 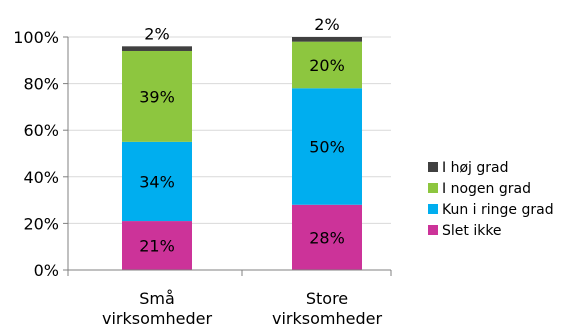 I want to click on y-tick-label: 0%, so click(x=46, y=270).